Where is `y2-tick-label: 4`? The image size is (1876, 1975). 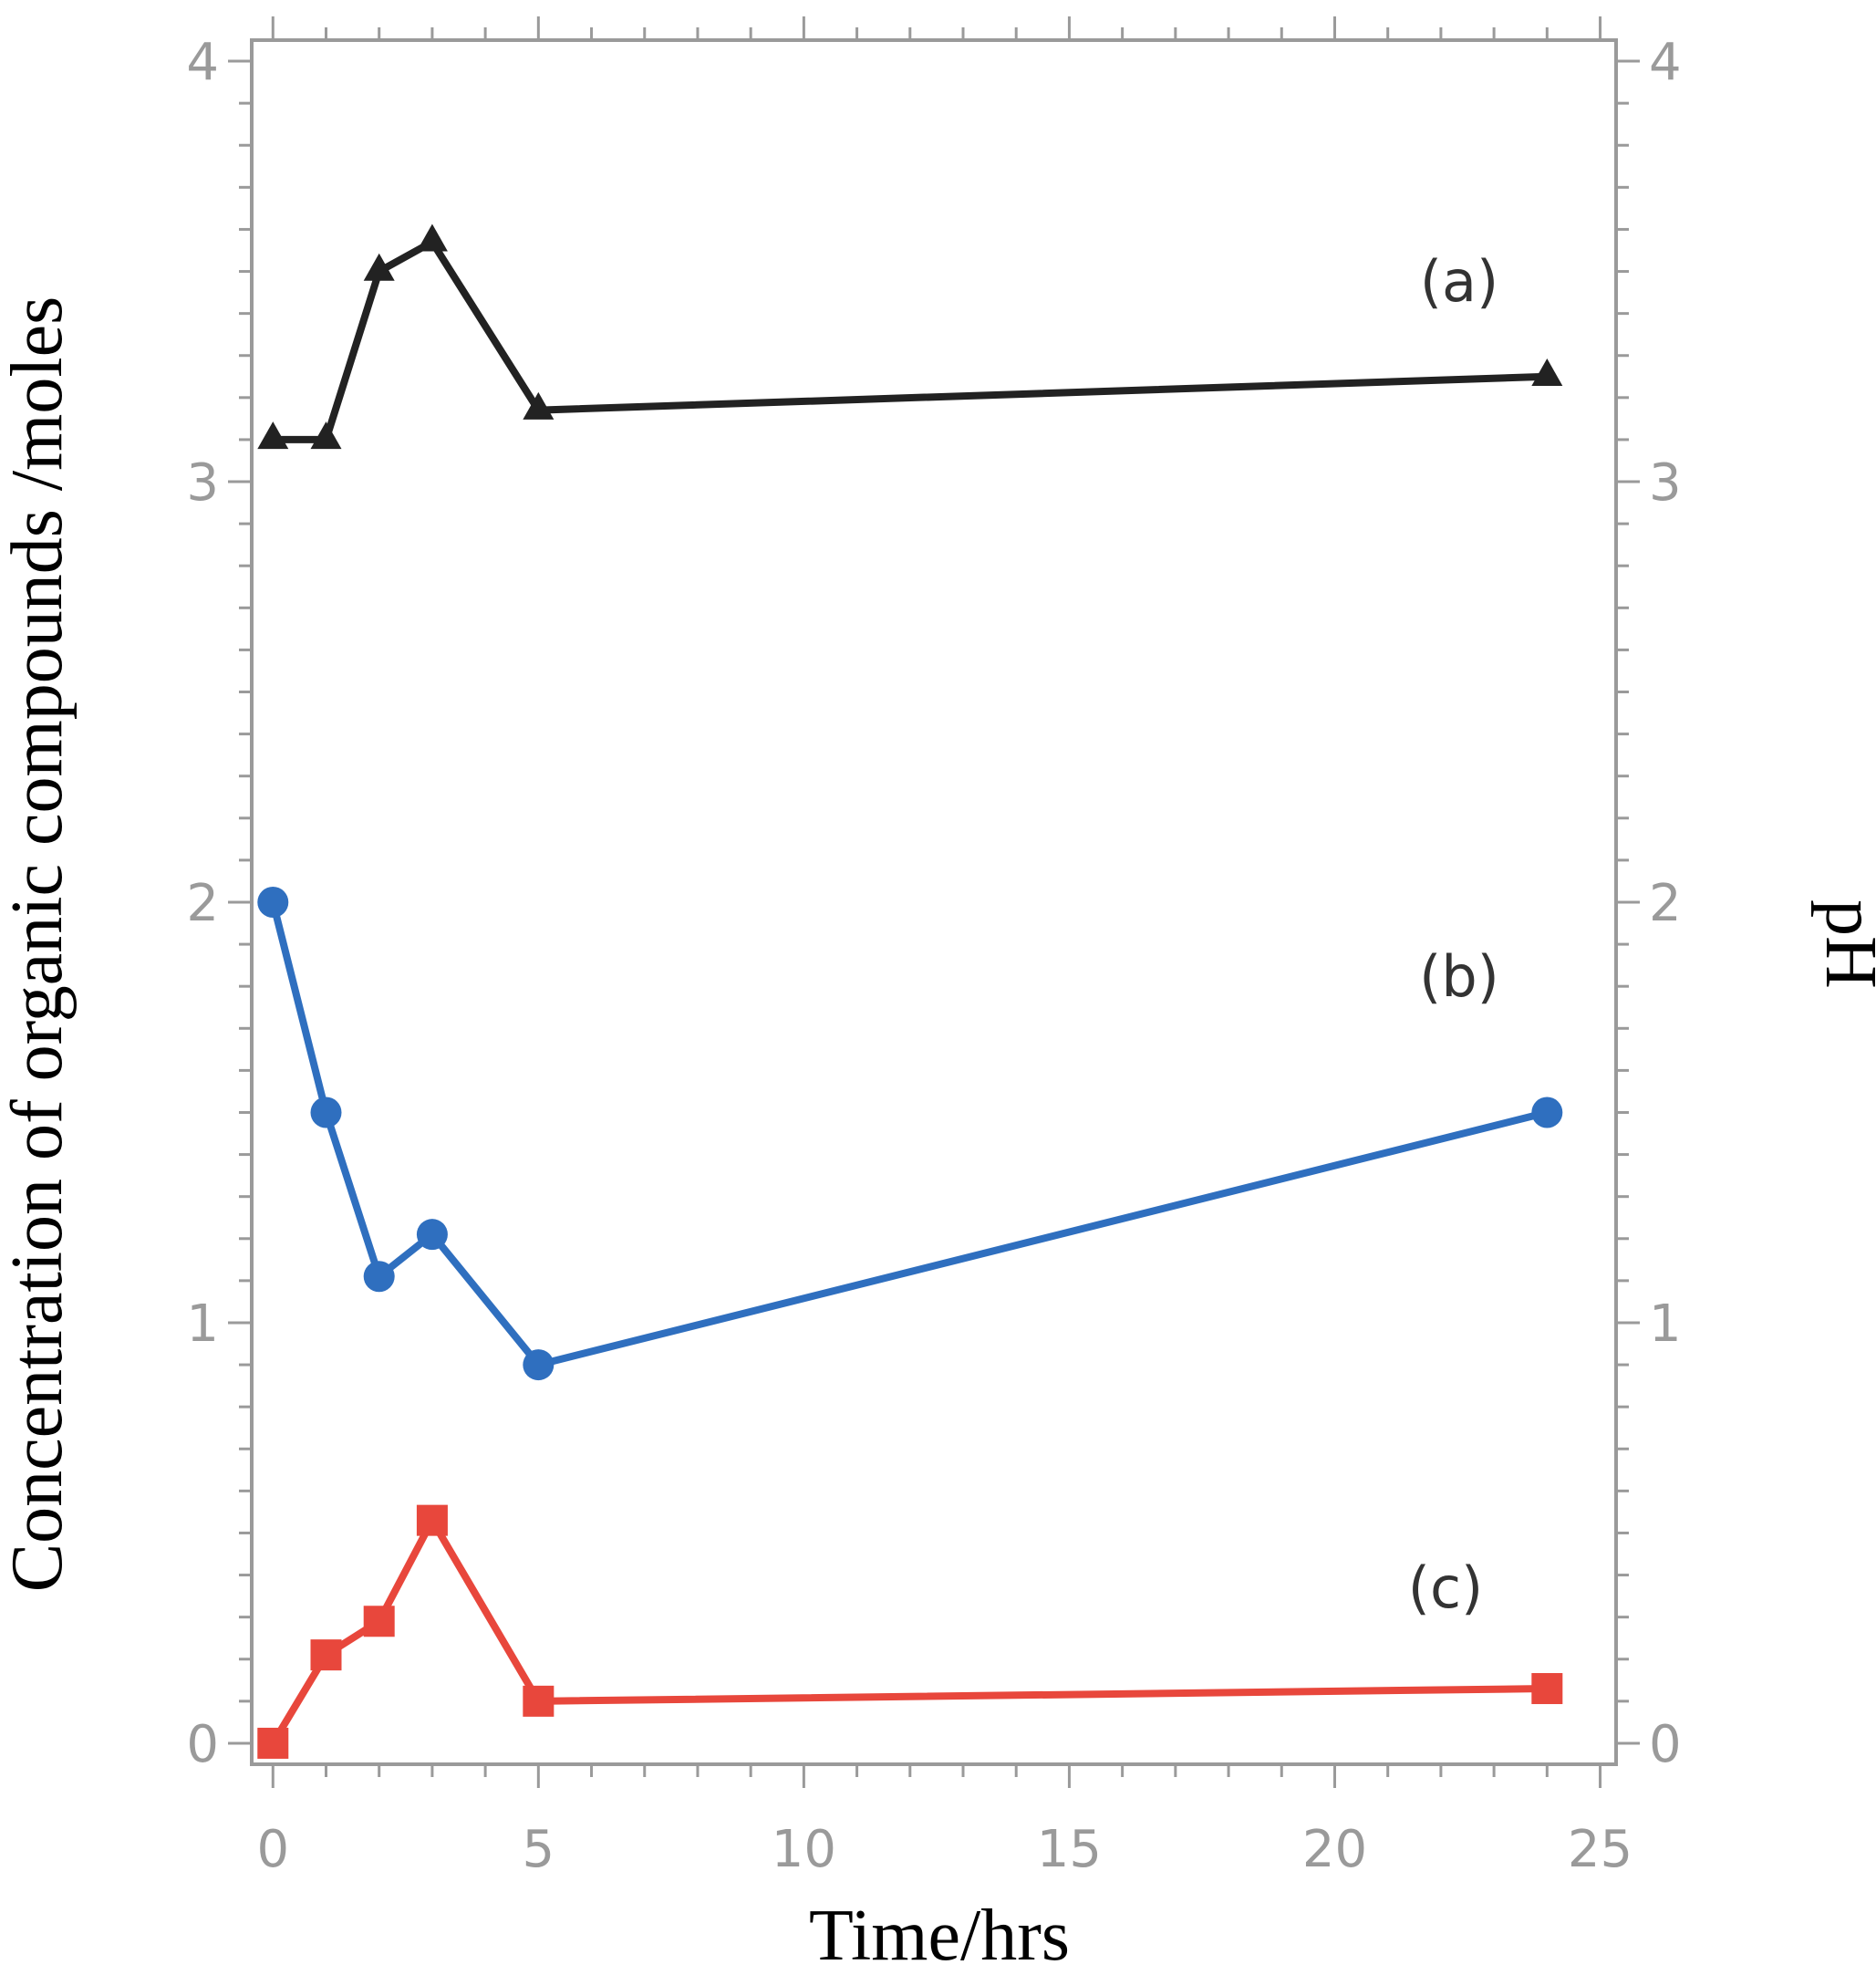
y2-tick-label: 4 is located at coordinates (1665, 63).